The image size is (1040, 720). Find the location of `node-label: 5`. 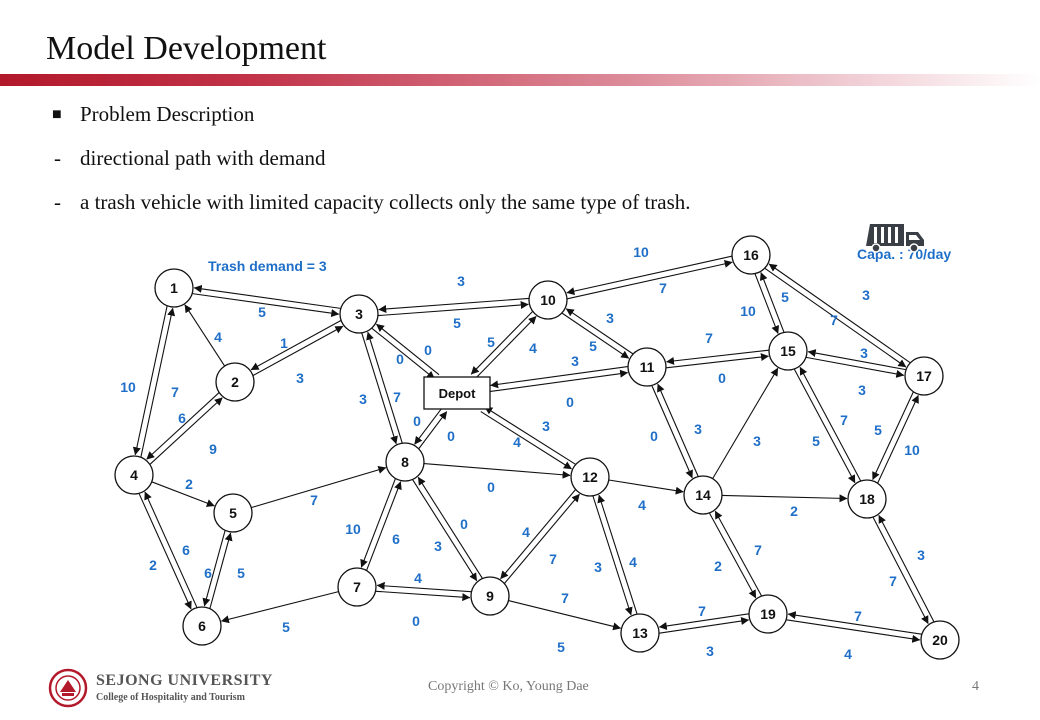

node-label: 5 is located at coordinates (233, 513).